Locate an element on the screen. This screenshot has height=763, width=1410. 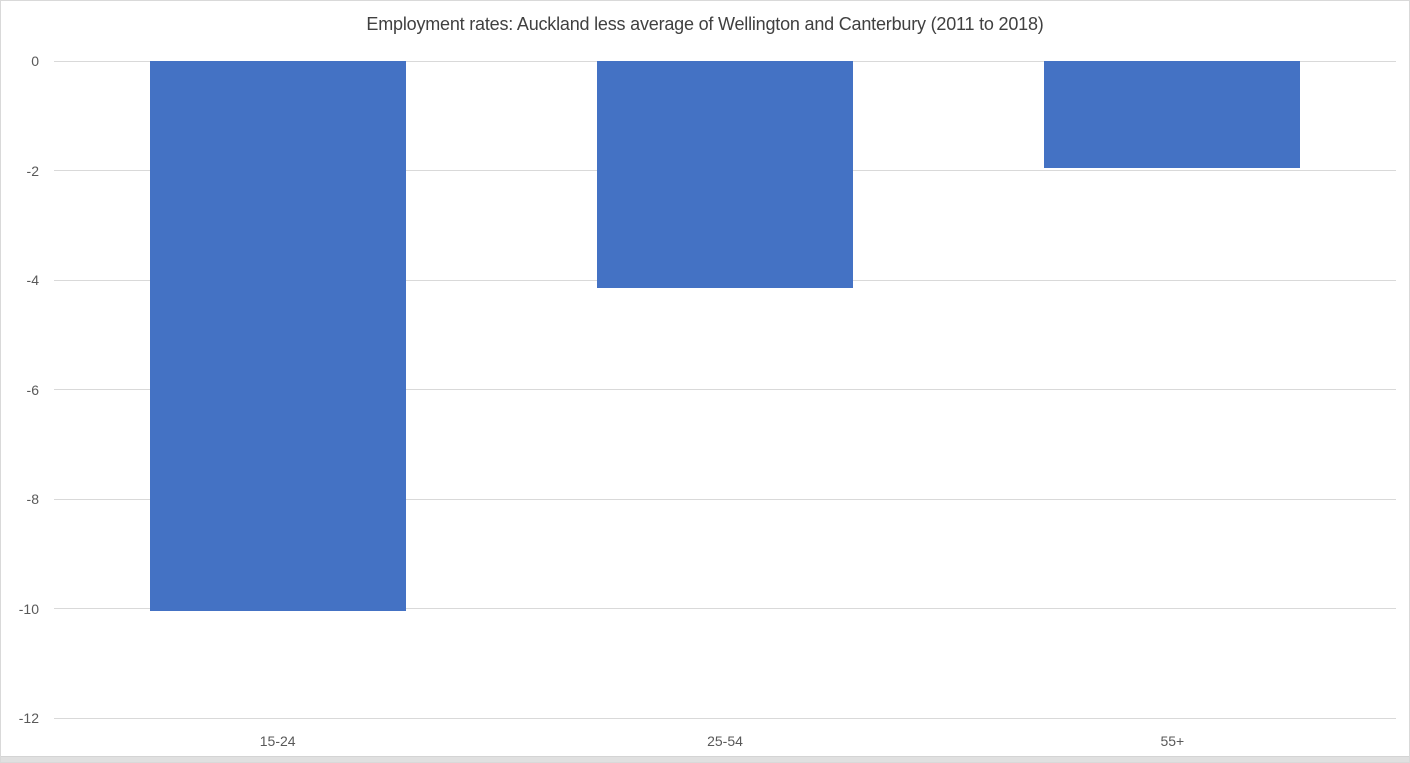
y-tick-label: -6 is located at coordinates (32, 389).